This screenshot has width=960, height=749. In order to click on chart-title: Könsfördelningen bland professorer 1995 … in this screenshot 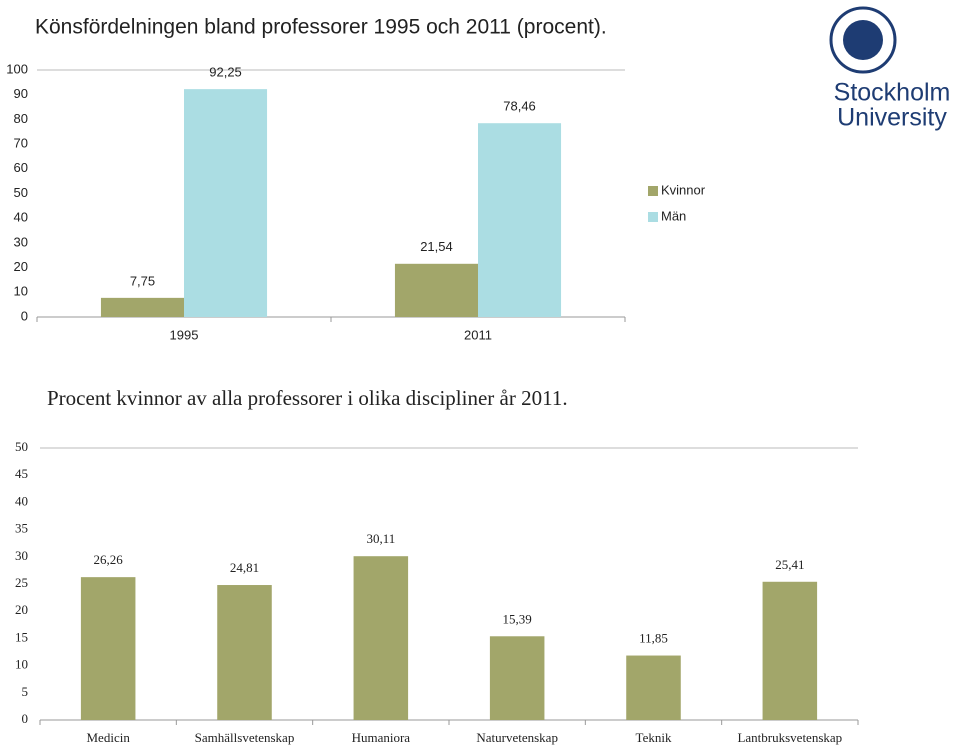, I will do `click(321, 27)`.